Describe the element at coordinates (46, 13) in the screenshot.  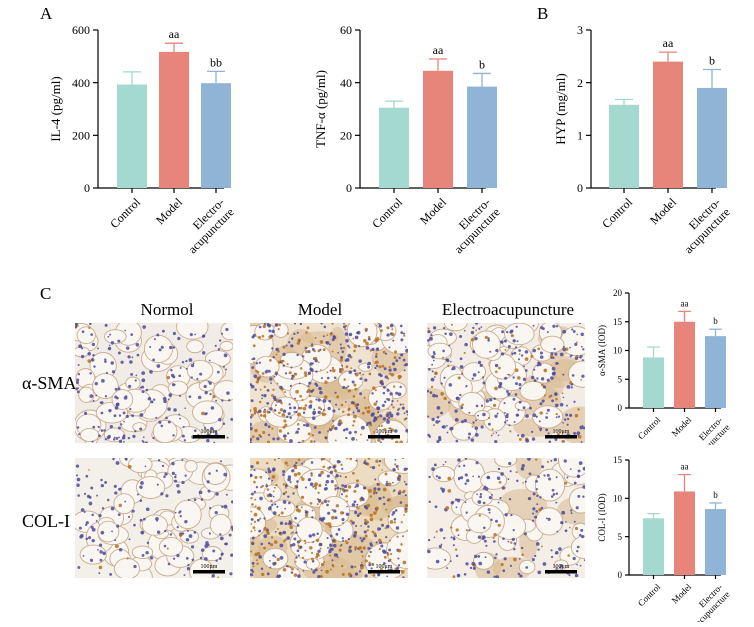
I see `panel-label-a: A` at that location.